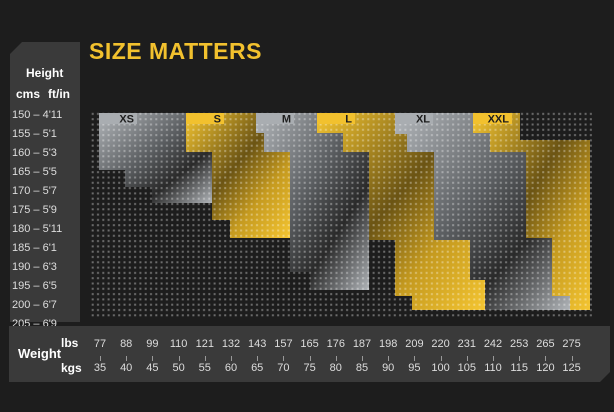 The height and width of the screenshot is (412, 614). I want to click on lbs-value: 143, so click(257, 344).